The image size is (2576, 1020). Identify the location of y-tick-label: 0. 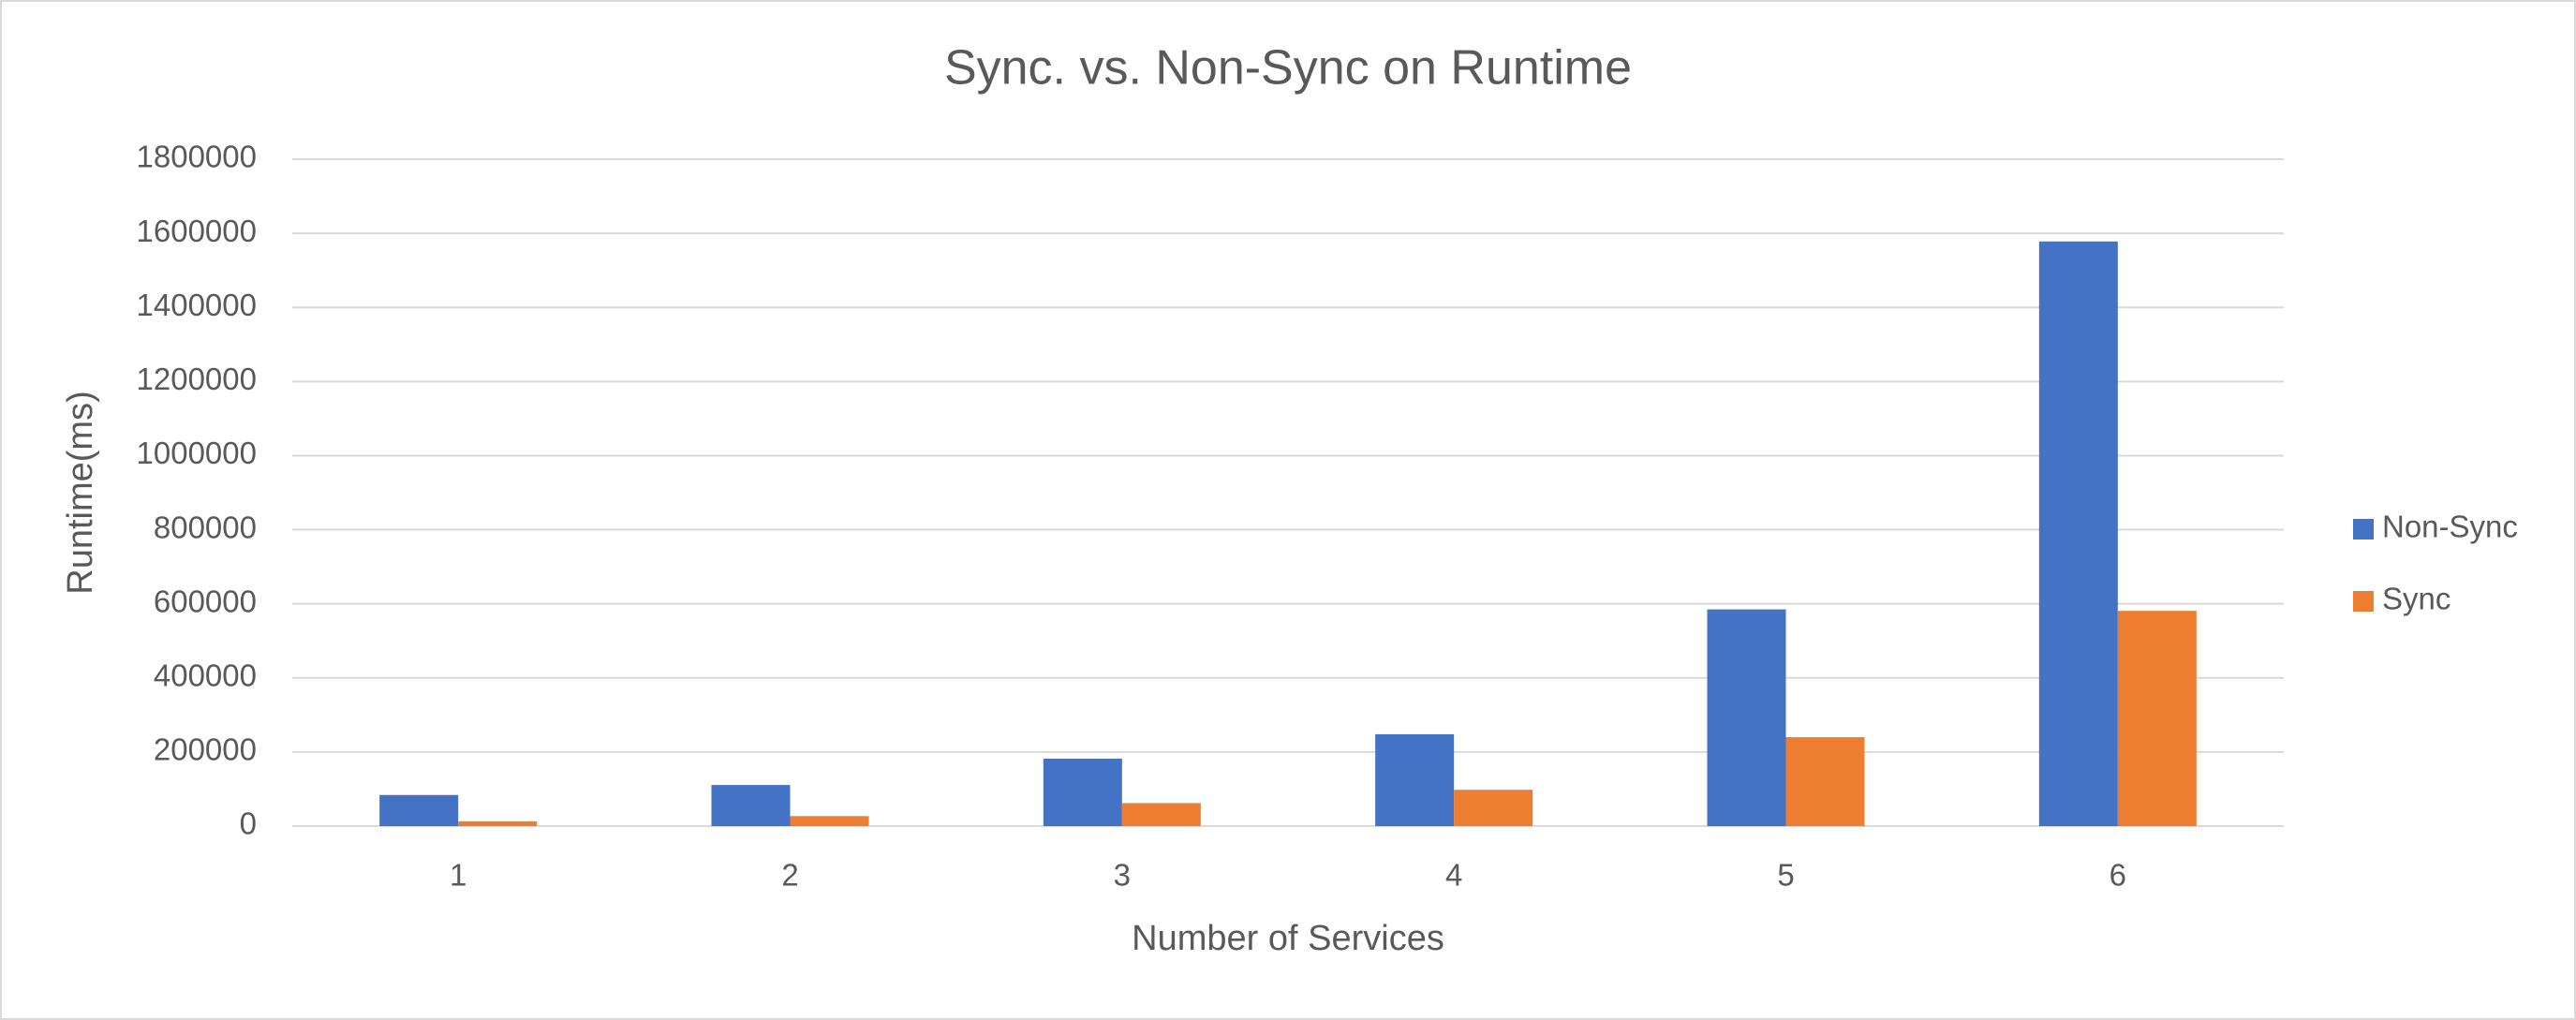
(248, 824).